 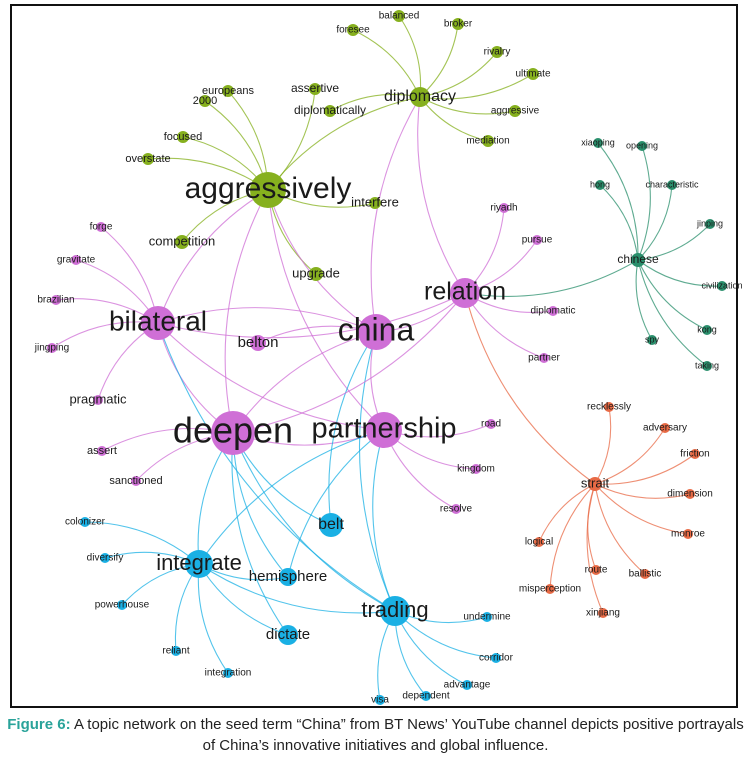 I want to click on node-label: opening, so click(x=642, y=145).